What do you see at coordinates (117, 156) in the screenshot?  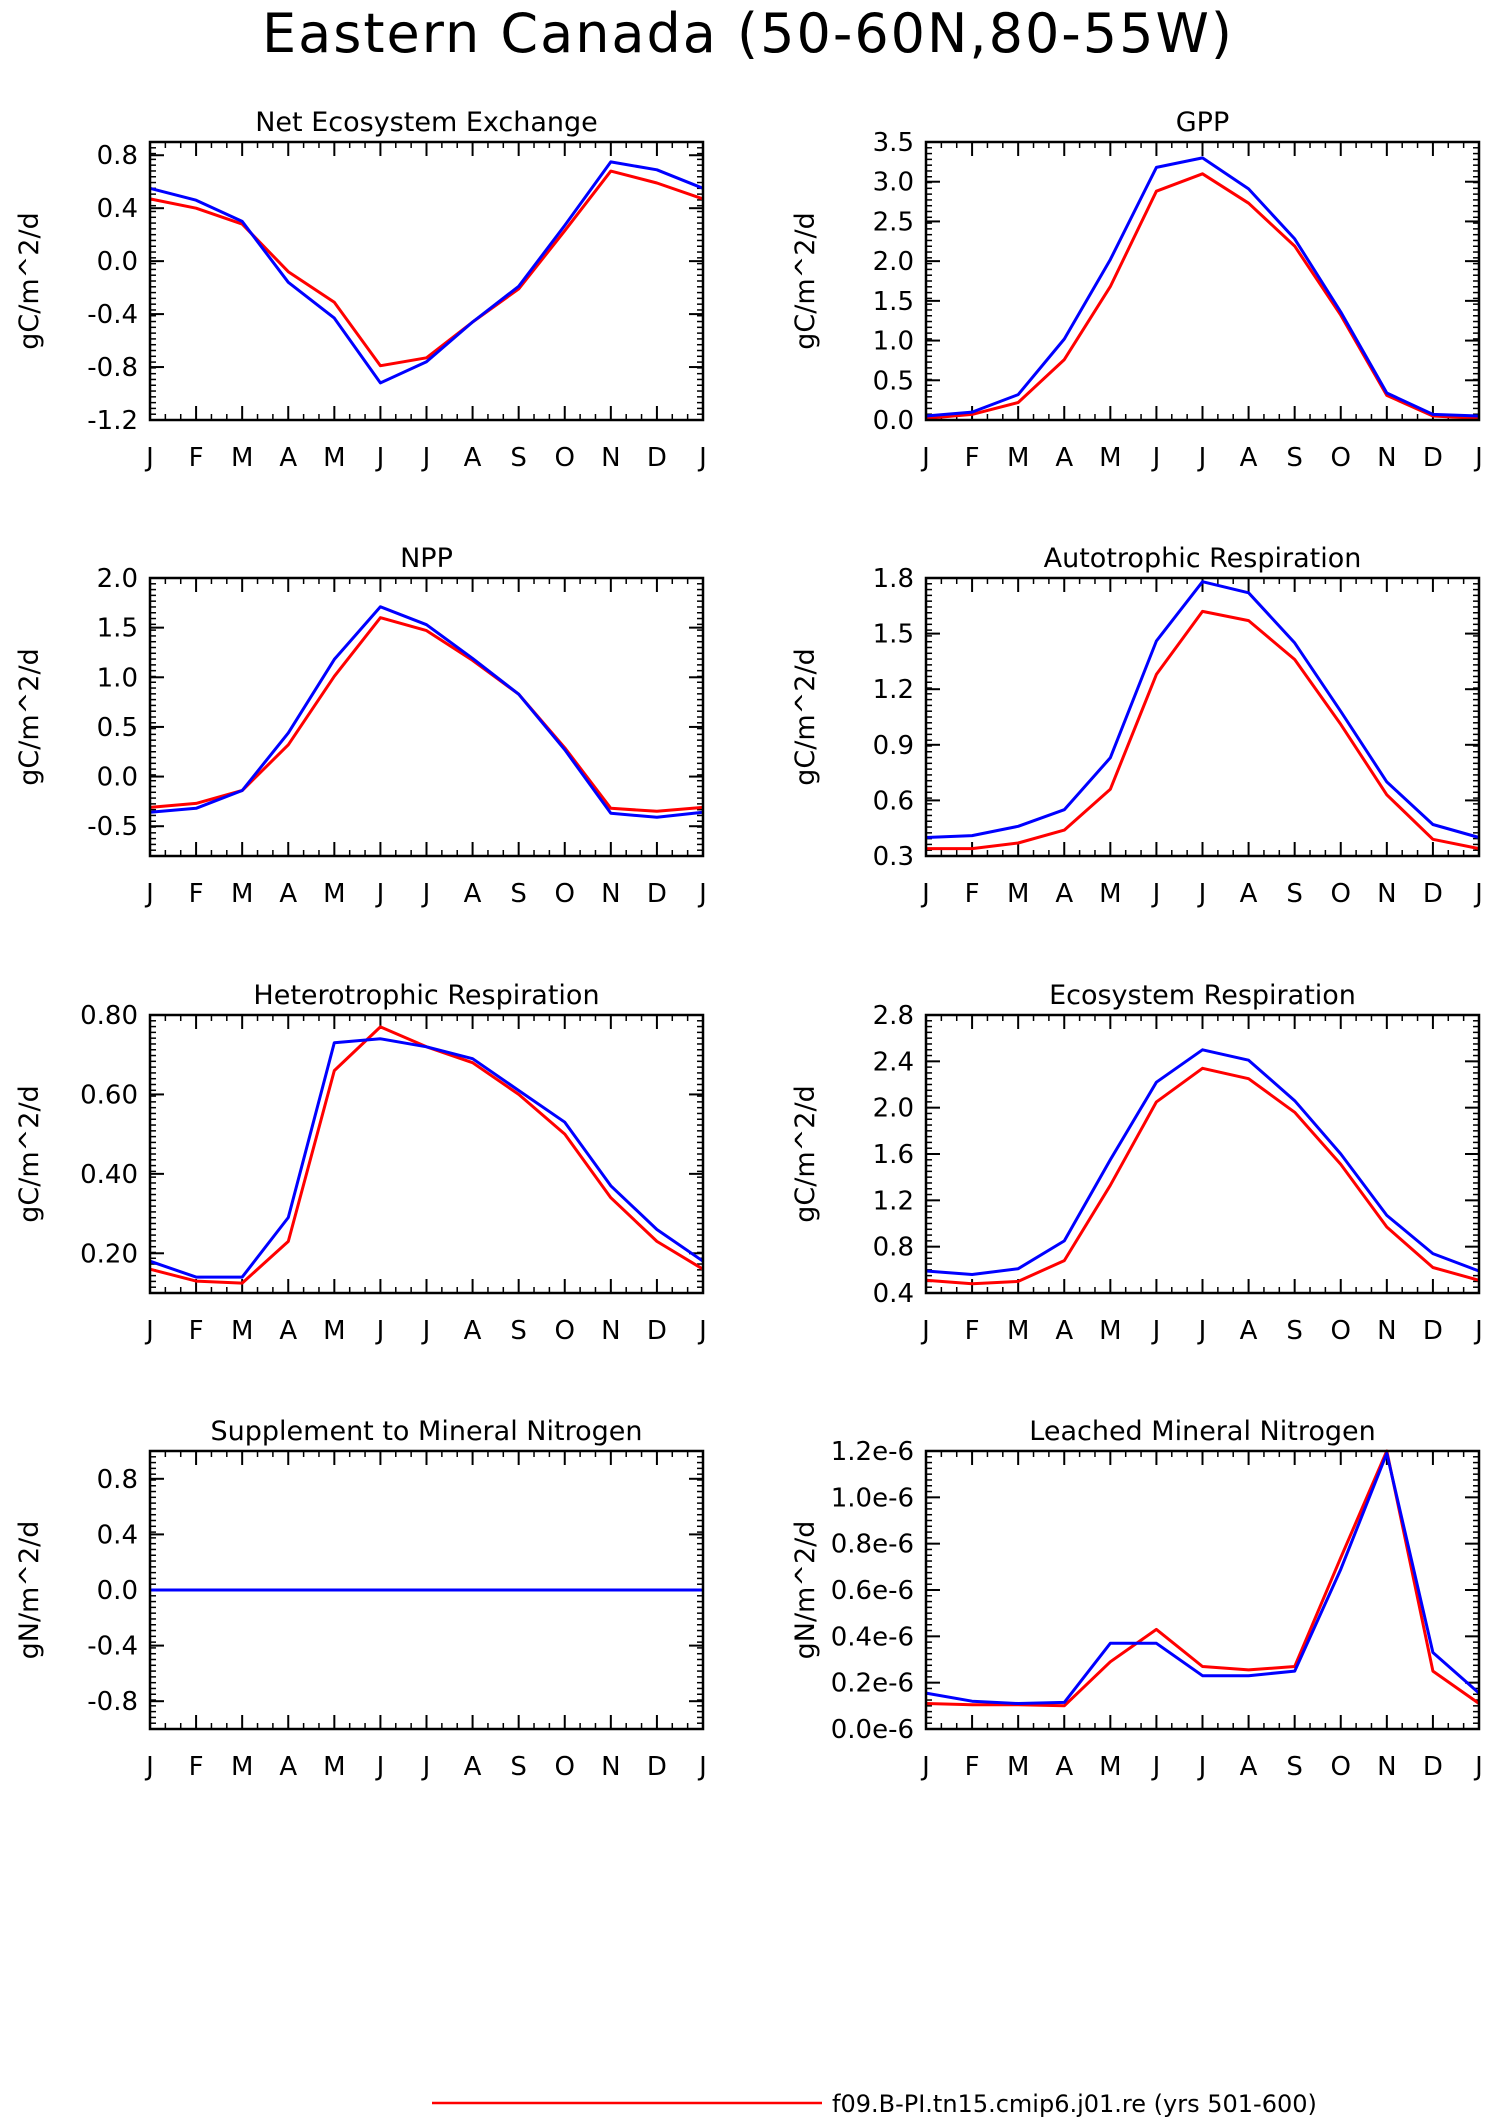 I see `y-tick-label: 0.8` at bounding box center [117, 156].